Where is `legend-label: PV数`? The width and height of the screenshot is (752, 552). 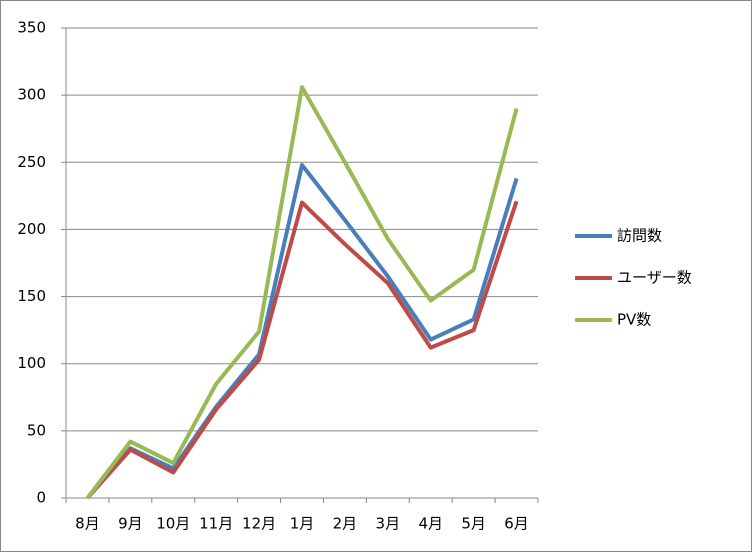 legend-label: PV数 is located at coordinates (634, 320).